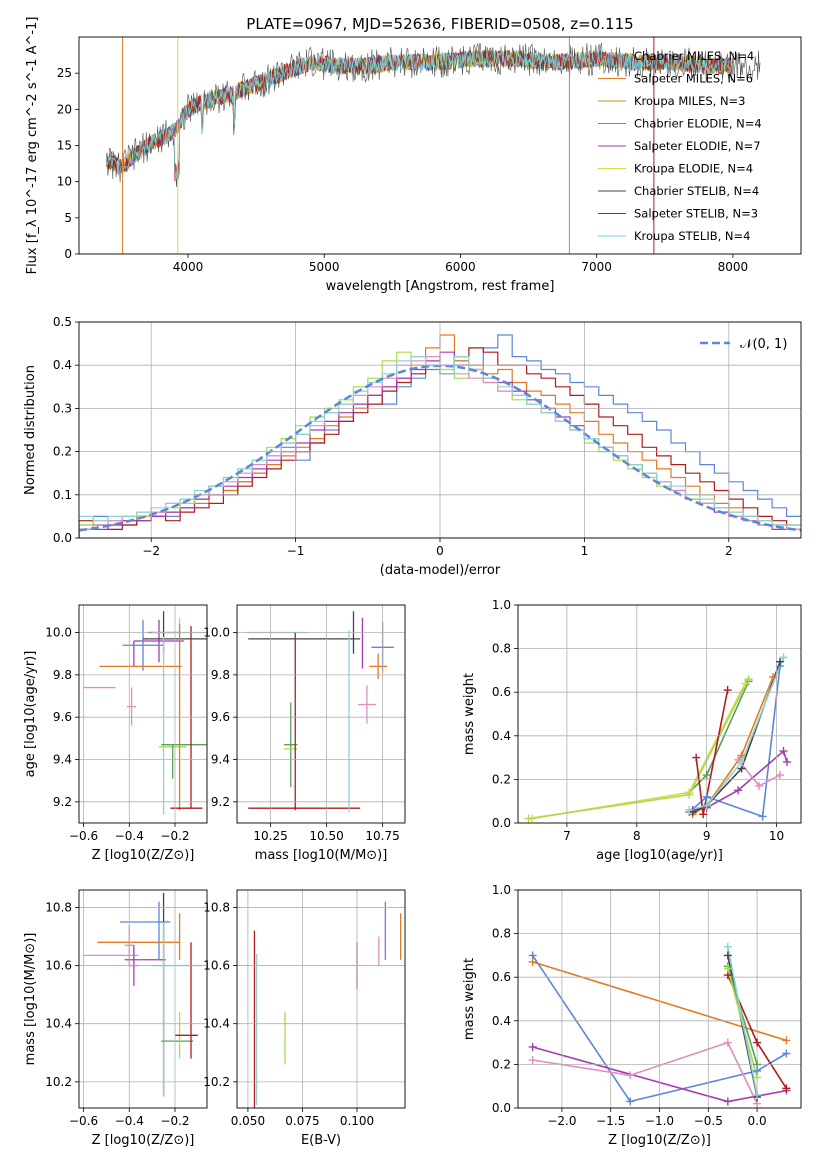 This screenshot has height=1170, width=819. I want to click on y-tick-label: 10.6, so click(58, 966).